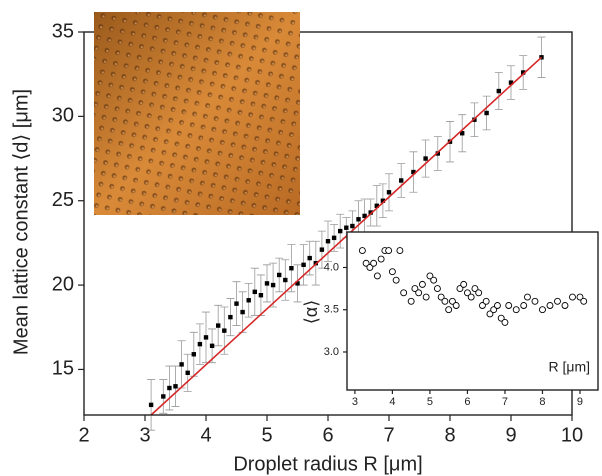 The height and width of the screenshot is (476, 602). Describe the element at coordinates (331, 352) in the screenshot. I see `y-tick-label: 3.0` at that location.